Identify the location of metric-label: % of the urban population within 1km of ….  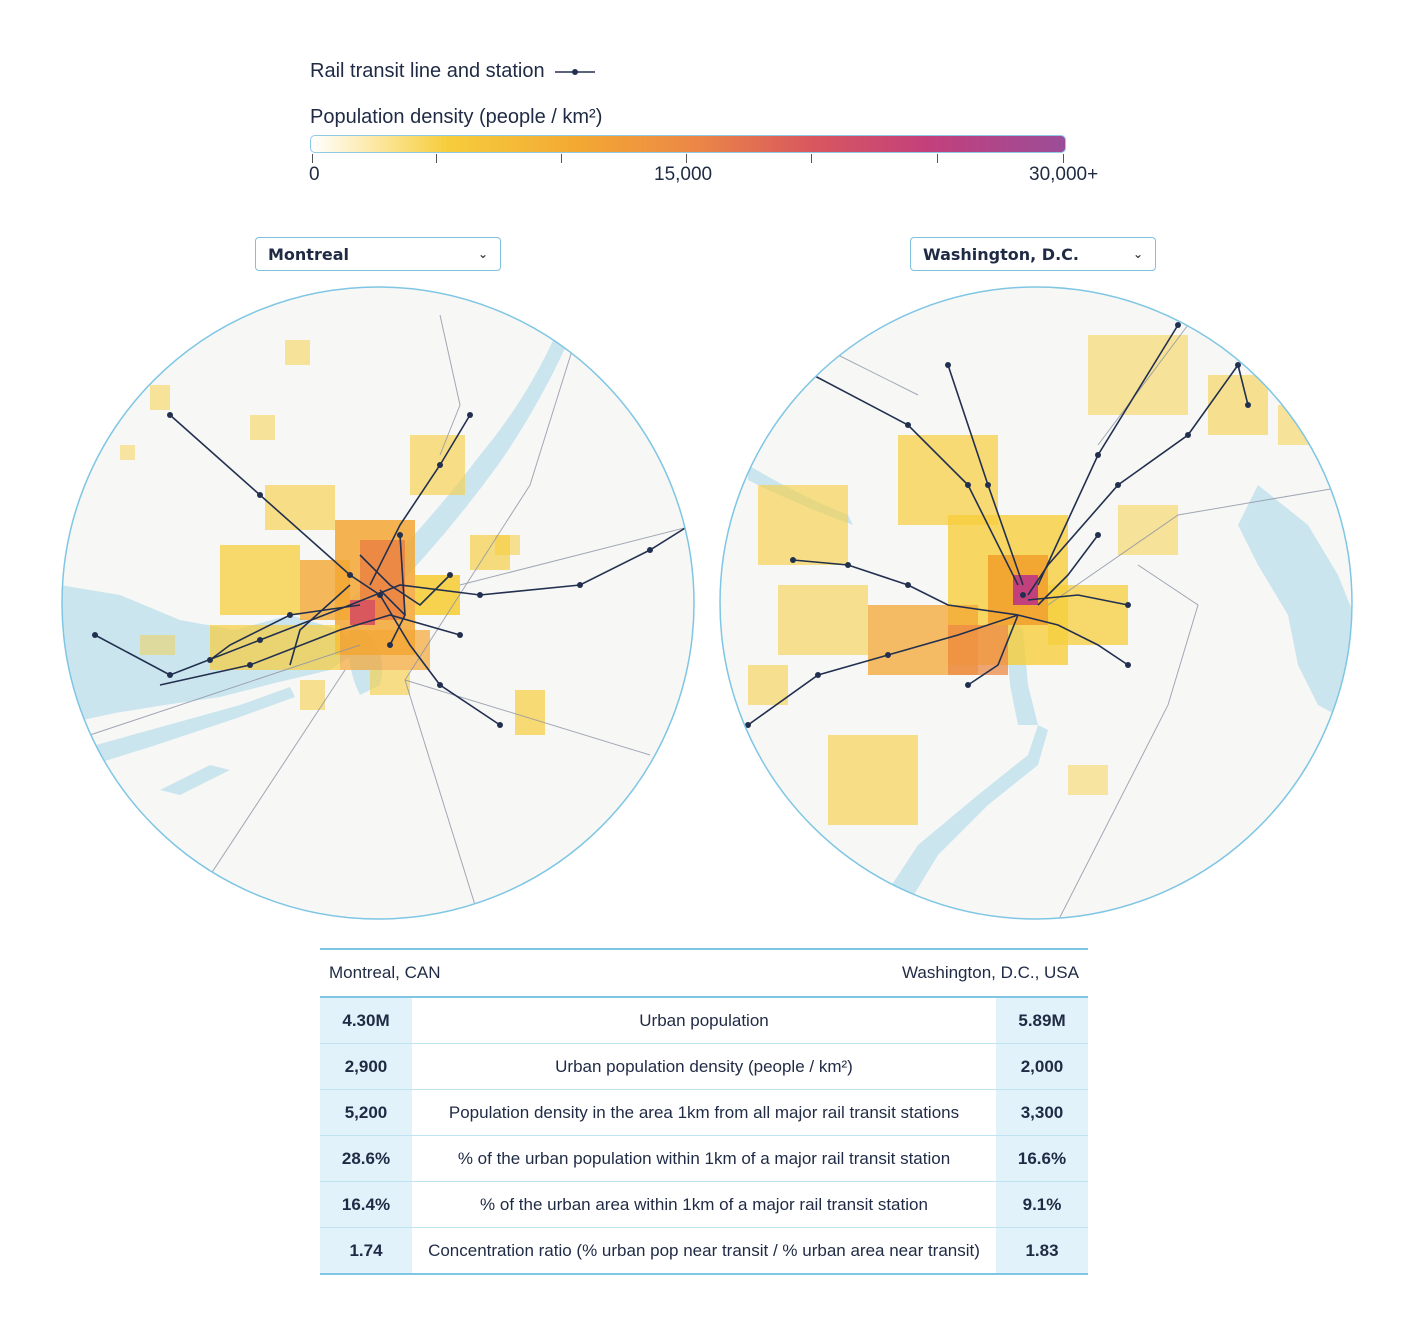
(704, 1158).